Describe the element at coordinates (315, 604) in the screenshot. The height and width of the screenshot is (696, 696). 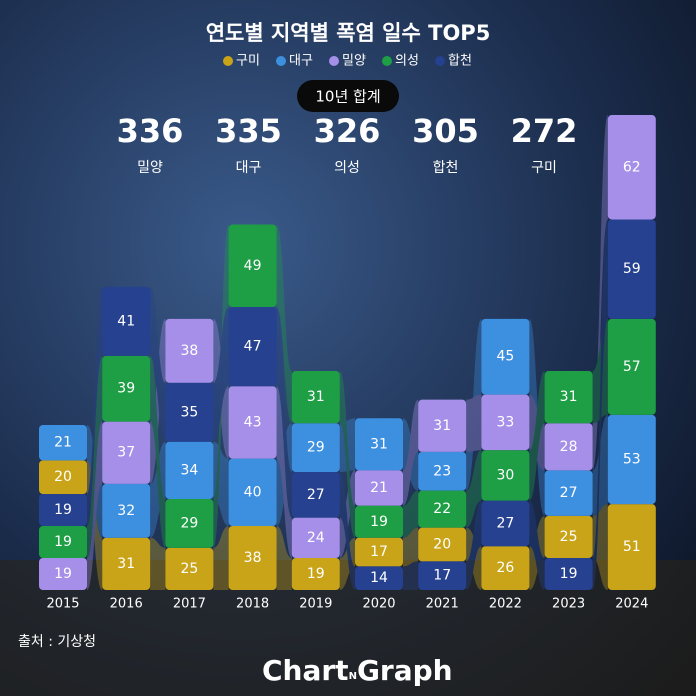
I see `x-tick-label: 2019` at that location.